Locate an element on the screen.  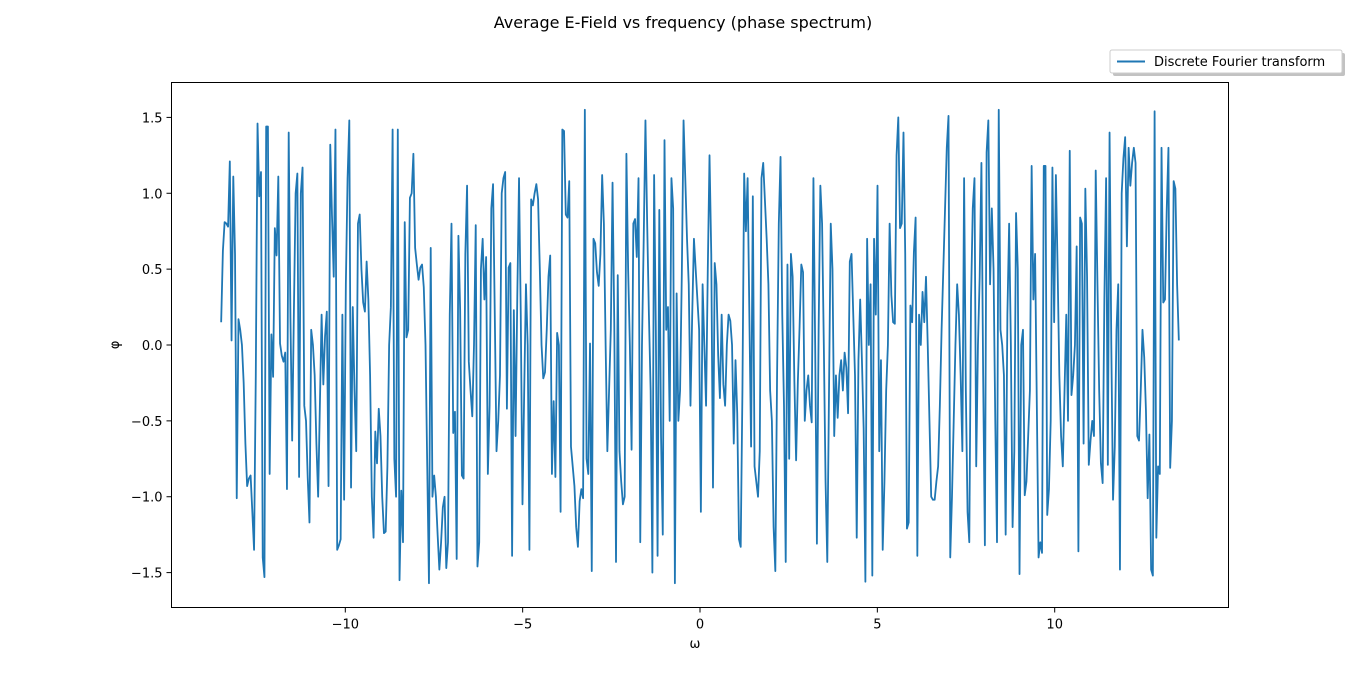
x-tick-label: 0 is located at coordinates (700, 625).